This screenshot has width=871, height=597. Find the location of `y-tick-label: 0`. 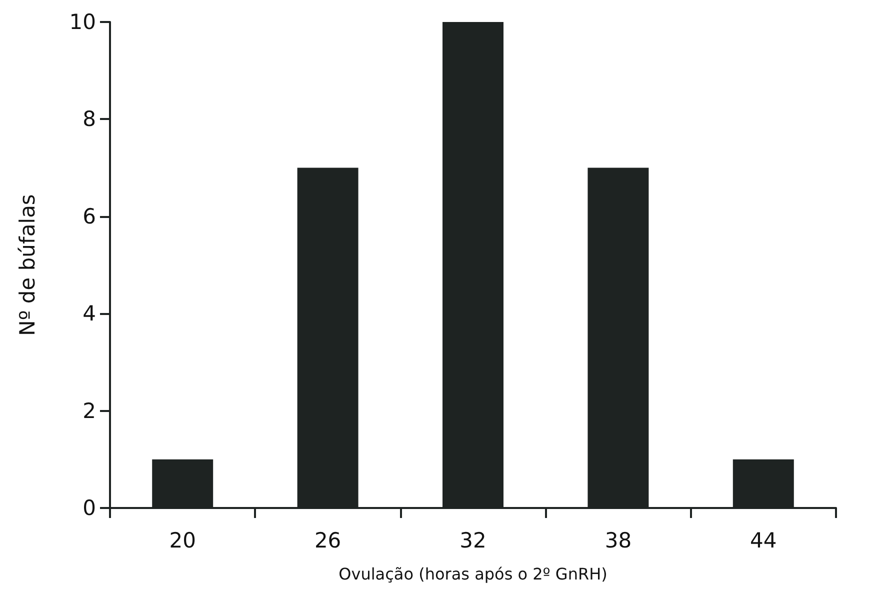

y-tick-label: 0 is located at coordinates (89, 508).